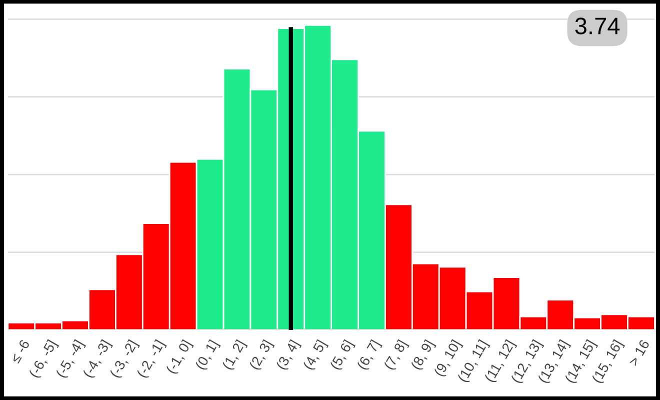 This screenshot has width=660, height=400. What do you see at coordinates (639, 353) in the screenshot?
I see `x-tick-label: > 16` at bounding box center [639, 353].